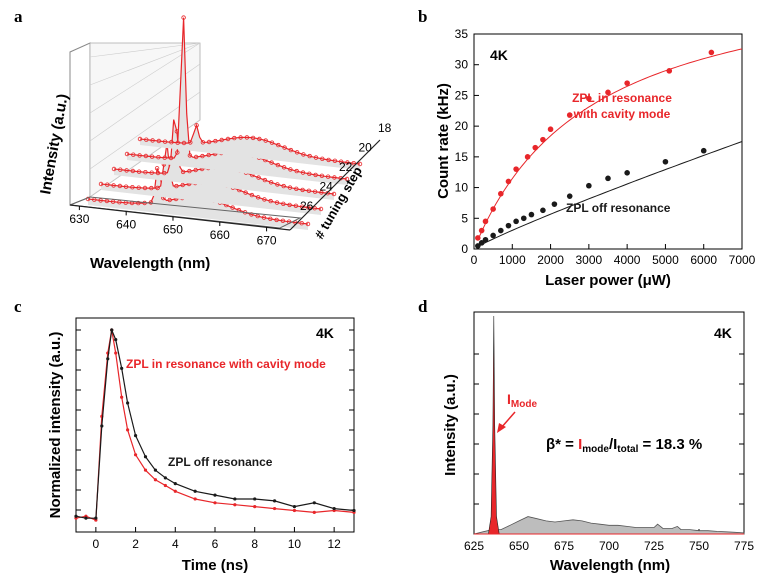  Describe the element at coordinates (464, 249) in the screenshot. I see `panel-b-ytick-label: 0` at that location.